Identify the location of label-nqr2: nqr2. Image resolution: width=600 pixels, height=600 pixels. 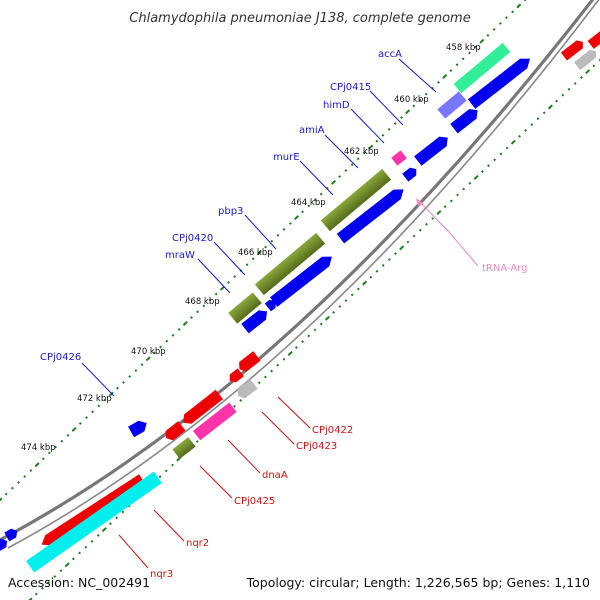
(197, 543).